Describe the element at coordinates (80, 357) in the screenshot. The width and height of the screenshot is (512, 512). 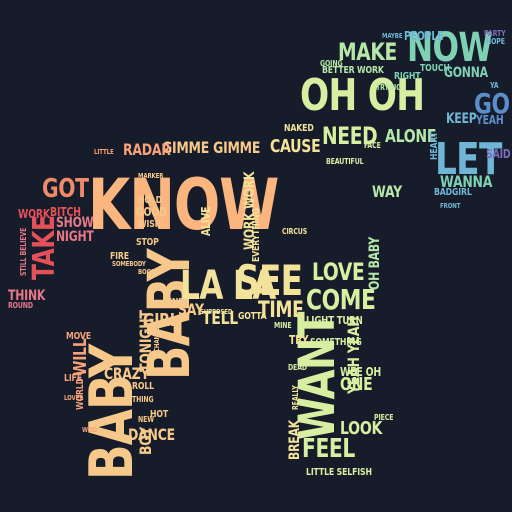
I see `word-will: WILL` at that location.